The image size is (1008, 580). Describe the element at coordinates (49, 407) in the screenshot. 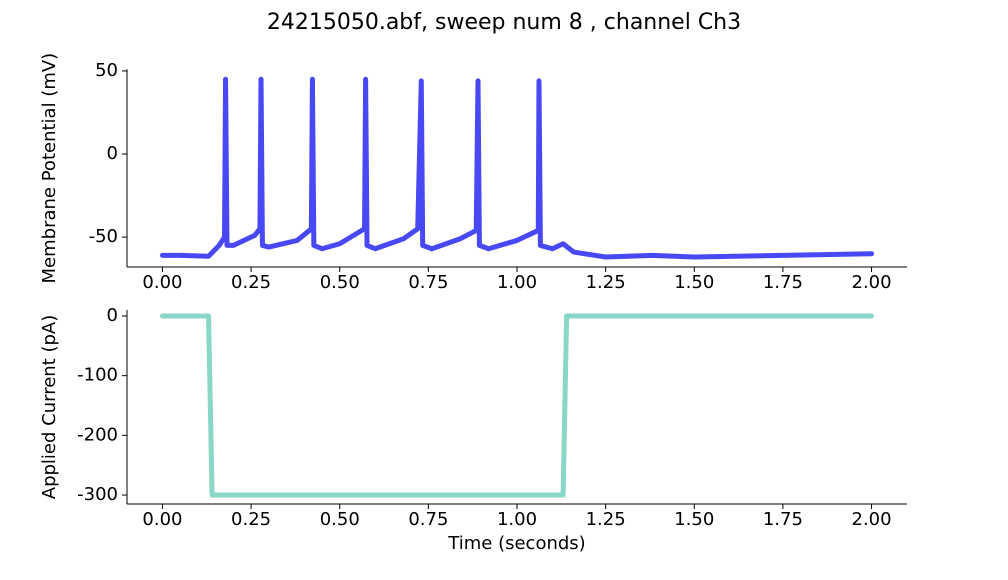

I see `y-axis-label: Applied Current (pA)` at that location.